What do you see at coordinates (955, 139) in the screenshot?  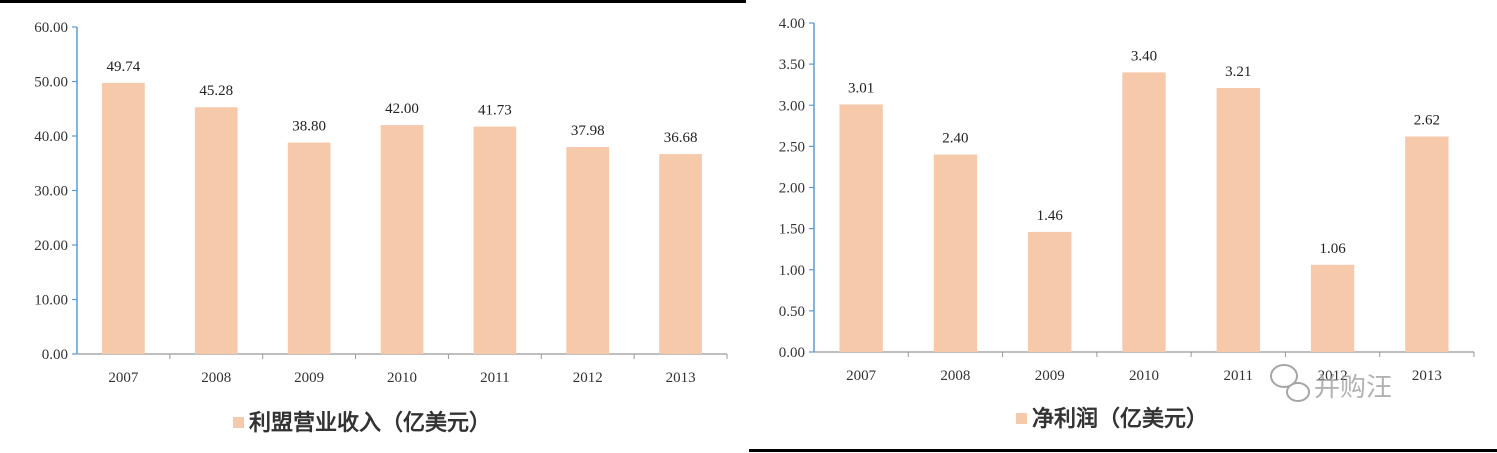 I see `data-label: 2.40` at bounding box center [955, 139].